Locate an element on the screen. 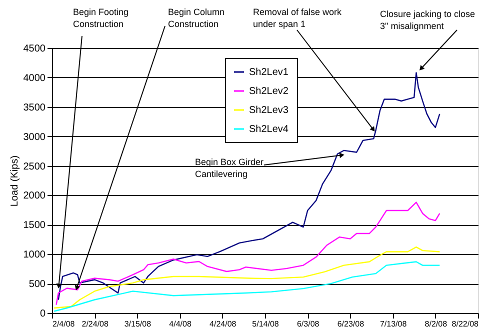  annotation: Removal of false work under span 1 is located at coordinates (297, 18).